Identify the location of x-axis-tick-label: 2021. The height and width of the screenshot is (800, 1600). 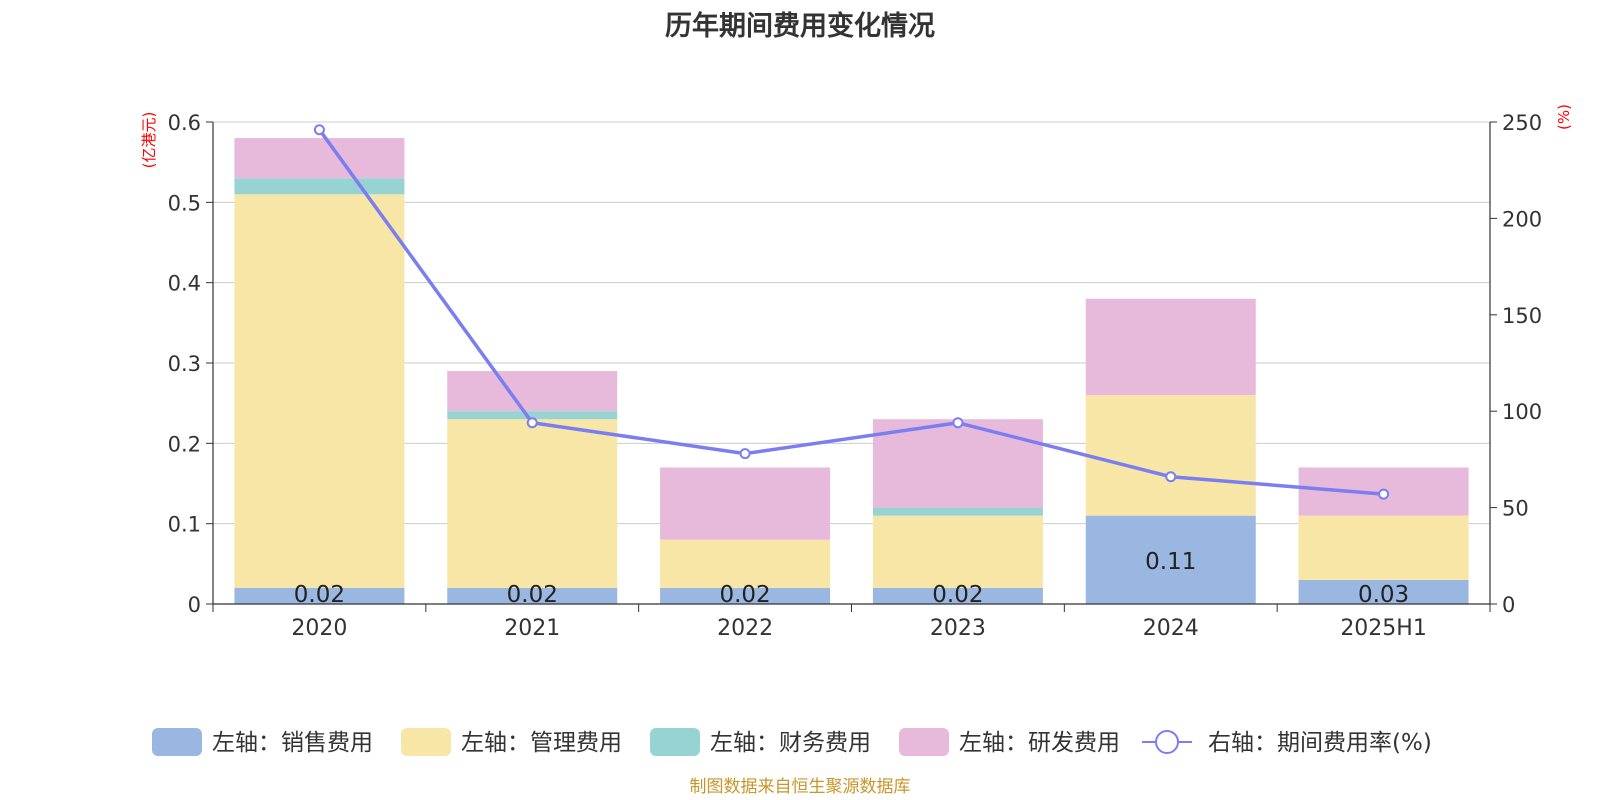
(532, 628).